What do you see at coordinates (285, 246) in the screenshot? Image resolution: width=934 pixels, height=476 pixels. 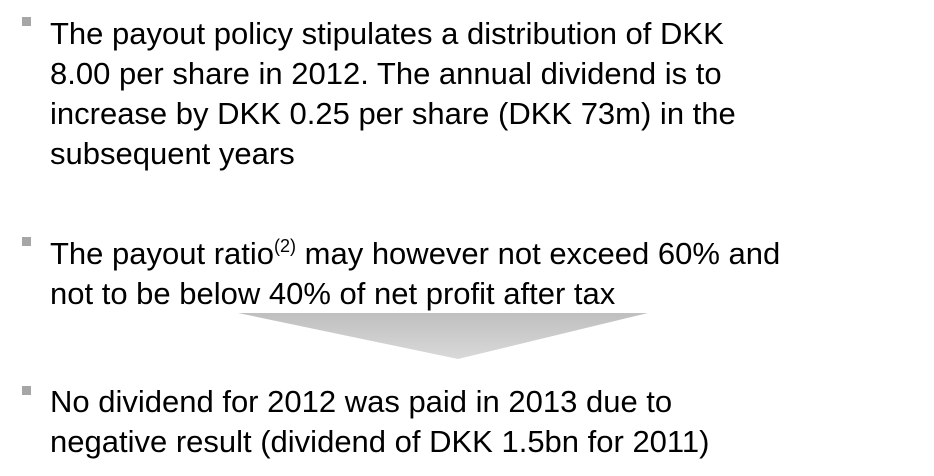 I see `footnote-ref: (2)` at bounding box center [285, 246].